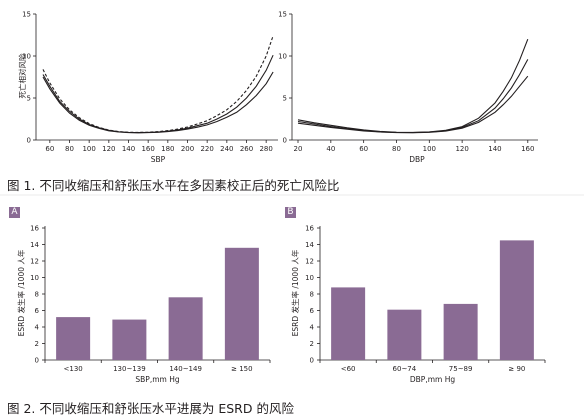 The width and height of the screenshot is (584, 420). Describe the element at coordinates (158, 159) in the screenshot. I see `x-axis-title: SBP` at that location.